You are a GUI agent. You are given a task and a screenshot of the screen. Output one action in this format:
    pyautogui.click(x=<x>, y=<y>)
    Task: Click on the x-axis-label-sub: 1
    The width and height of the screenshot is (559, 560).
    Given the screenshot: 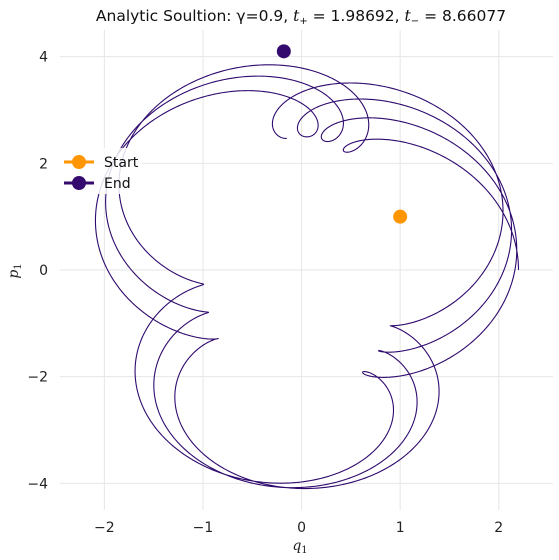 What is the action you would take?
    pyautogui.click(x=304, y=550)
    